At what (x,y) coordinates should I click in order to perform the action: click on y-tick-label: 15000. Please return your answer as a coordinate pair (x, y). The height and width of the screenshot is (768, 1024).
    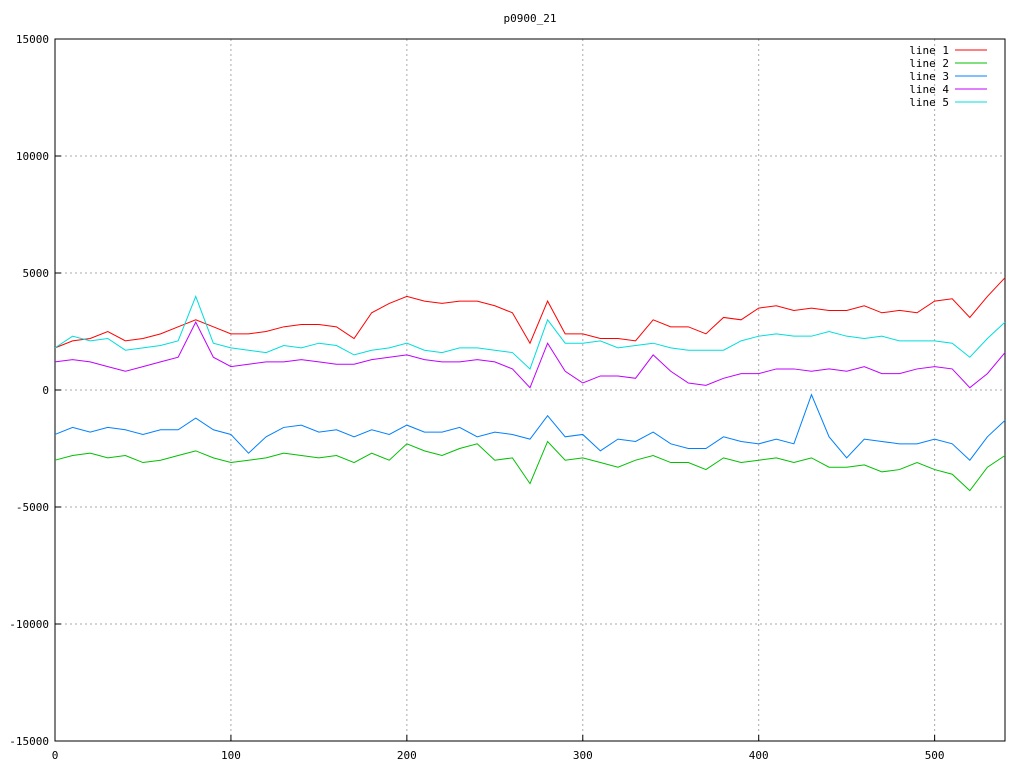
    Looking at the image, I should click on (32, 39).